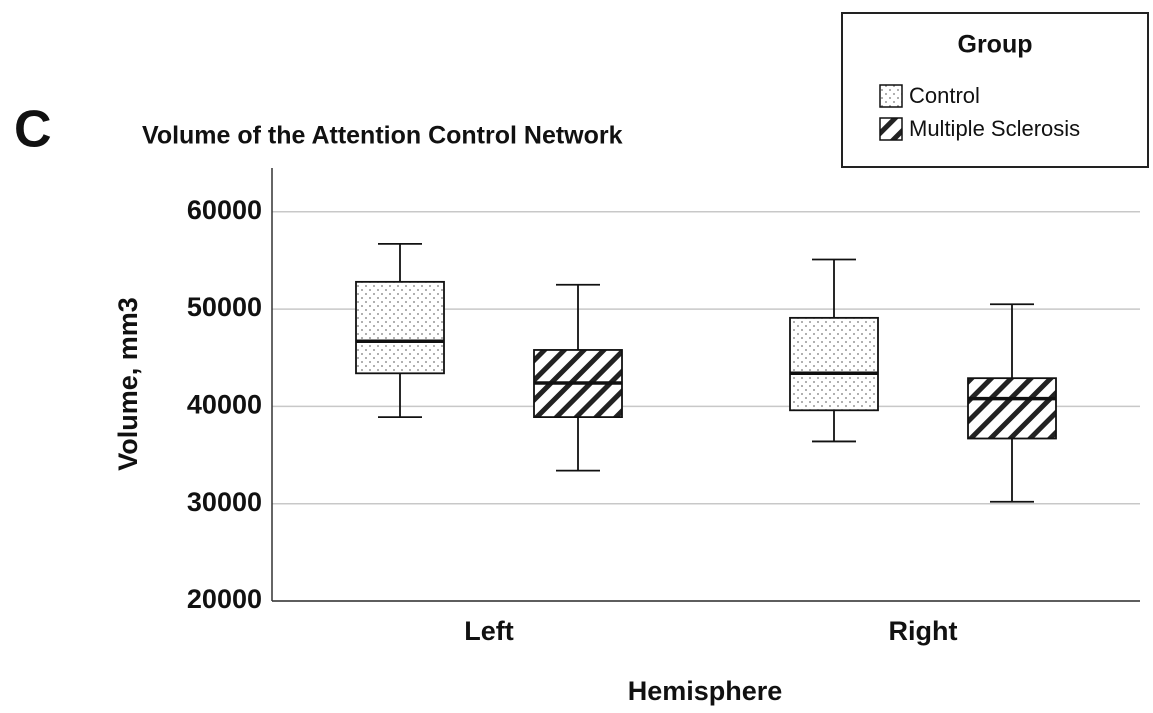 The width and height of the screenshot is (1153, 713). What do you see at coordinates (382, 136) in the screenshot?
I see `chart-title: Volume of the Attention Control Network` at bounding box center [382, 136].